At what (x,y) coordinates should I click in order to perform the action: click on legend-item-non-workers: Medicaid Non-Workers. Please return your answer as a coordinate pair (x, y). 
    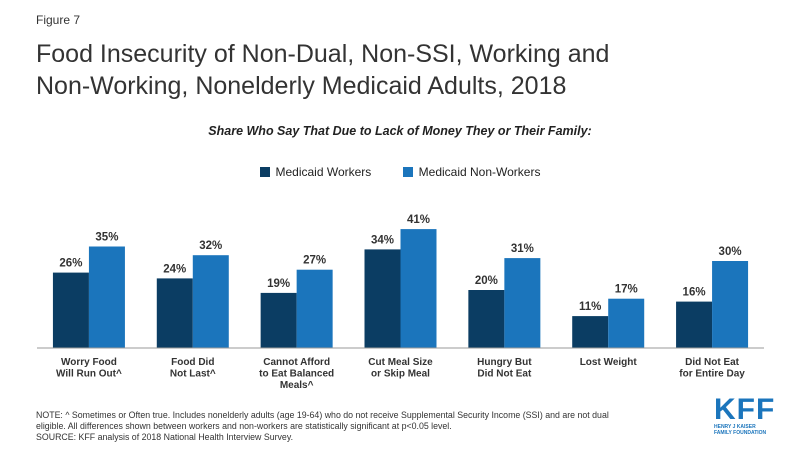
    Looking at the image, I should click on (471, 172).